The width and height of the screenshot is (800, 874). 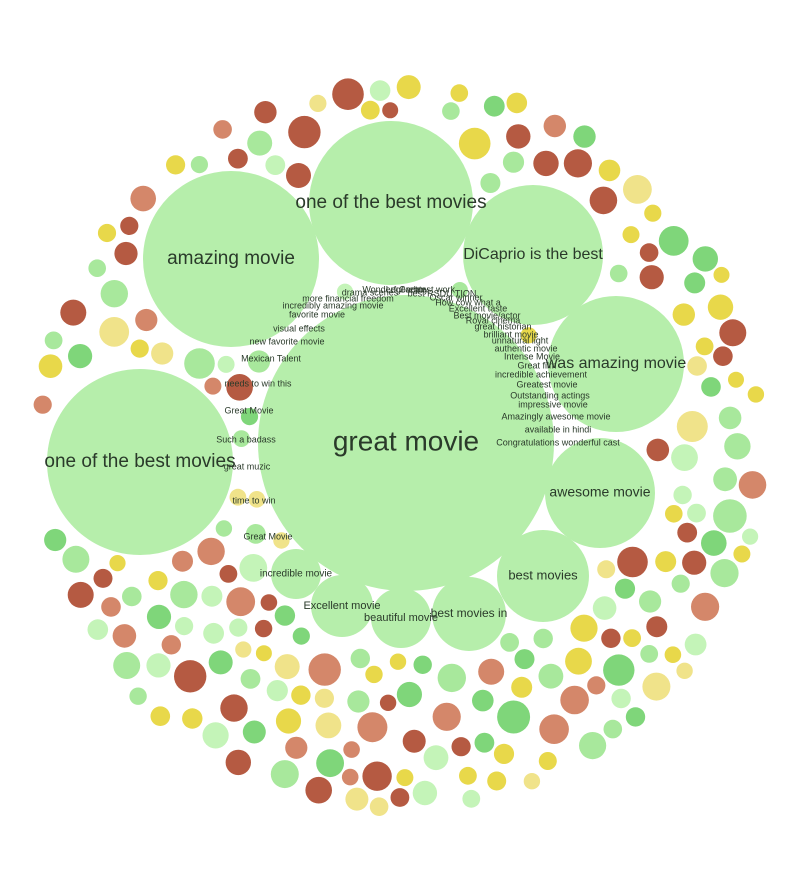 What do you see at coordinates (267, 536) in the screenshot?
I see `phrase-label: Great Movie` at bounding box center [267, 536].